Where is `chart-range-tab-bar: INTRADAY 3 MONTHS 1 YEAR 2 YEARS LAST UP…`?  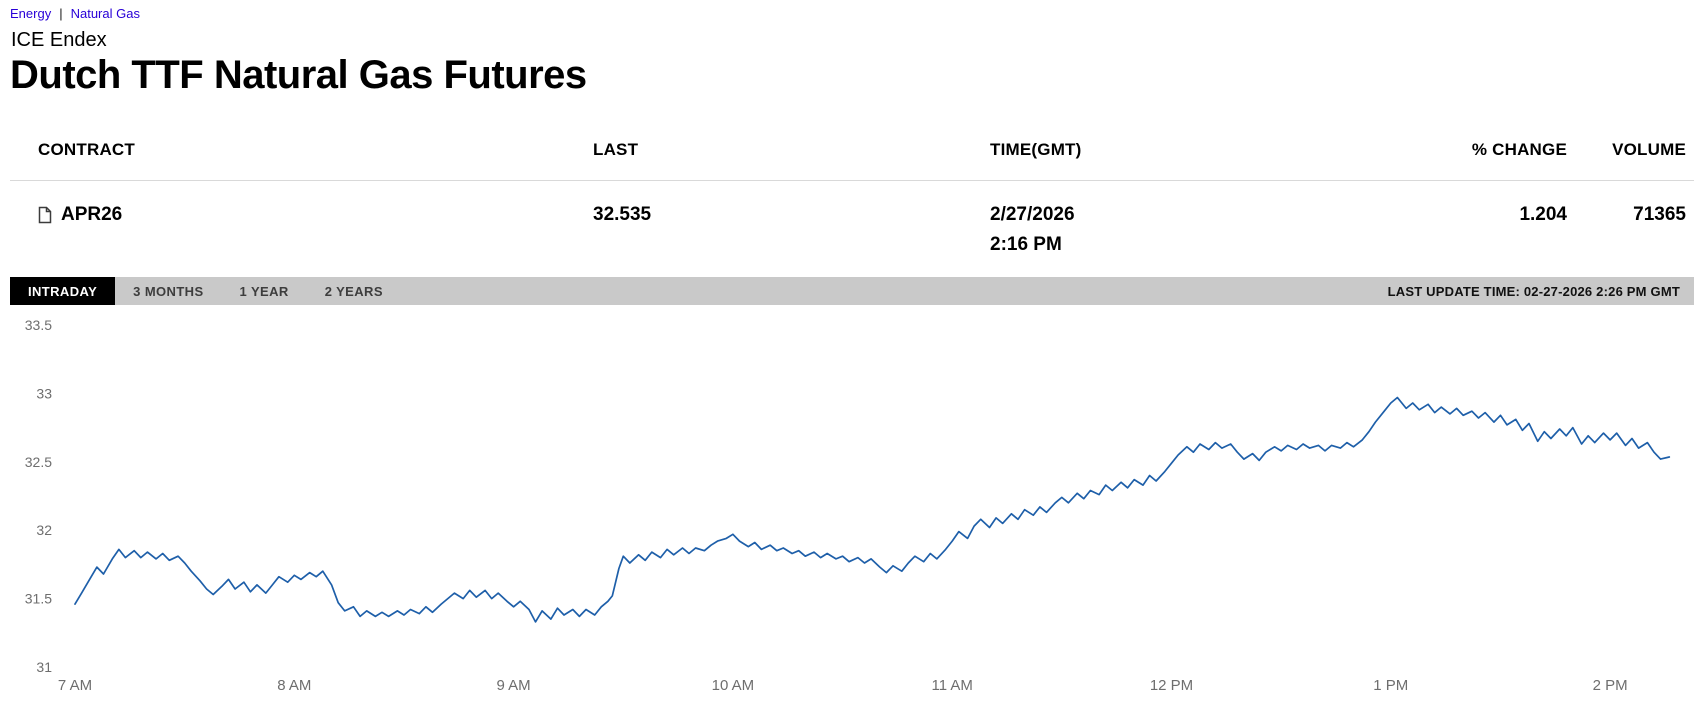
chart-range-tab-bar: INTRADAY 3 MONTHS 1 YEAR 2 YEARS LAST UP… is located at coordinates (852, 291).